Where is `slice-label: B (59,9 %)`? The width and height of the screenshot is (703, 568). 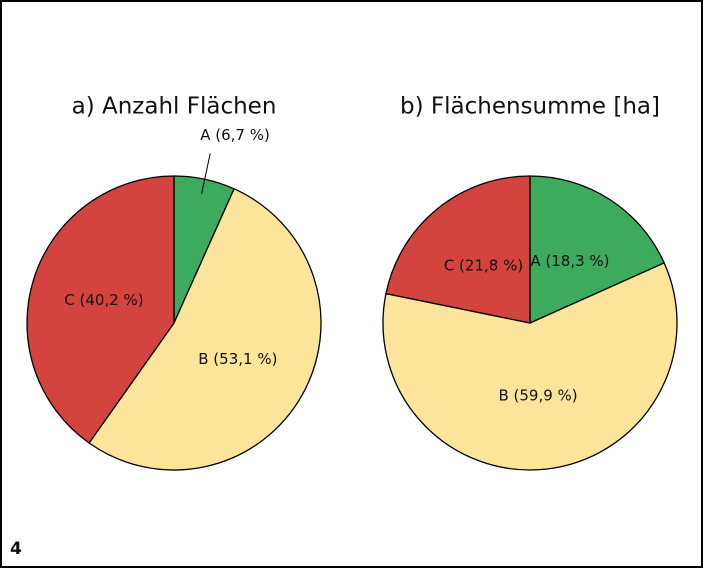
slice-label: B (59,9 %) is located at coordinates (537, 396).